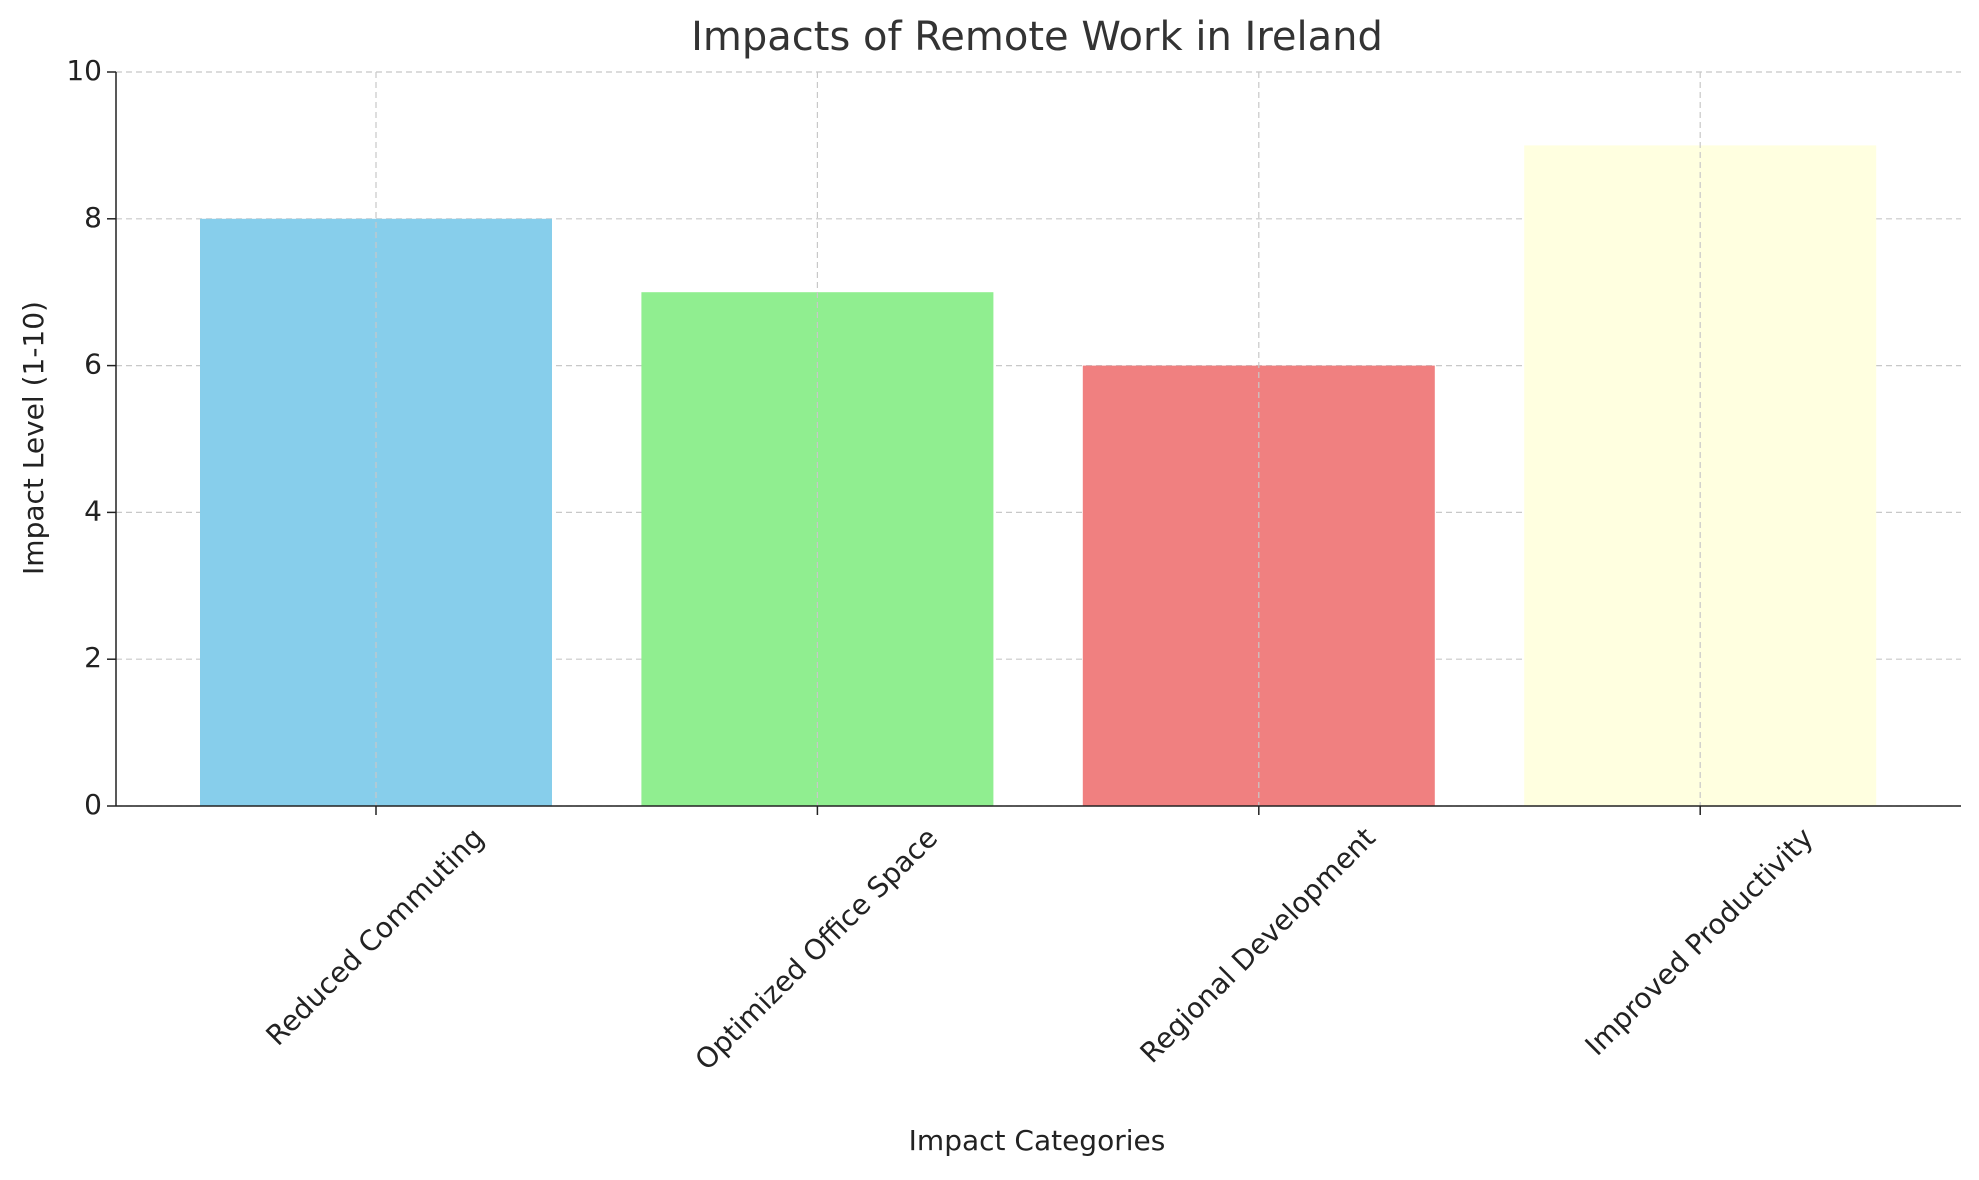  Describe the element at coordinates (93, 804) in the screenshot. I see `y-tick-label: 0` at that location.